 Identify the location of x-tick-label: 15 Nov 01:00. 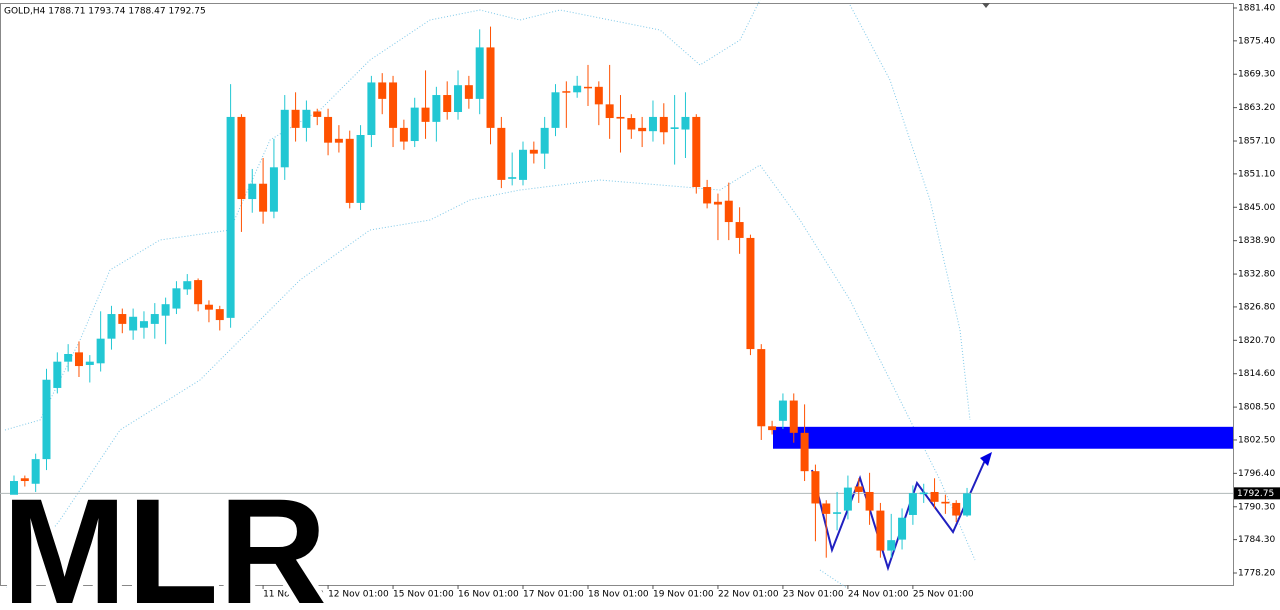
(423, 595).